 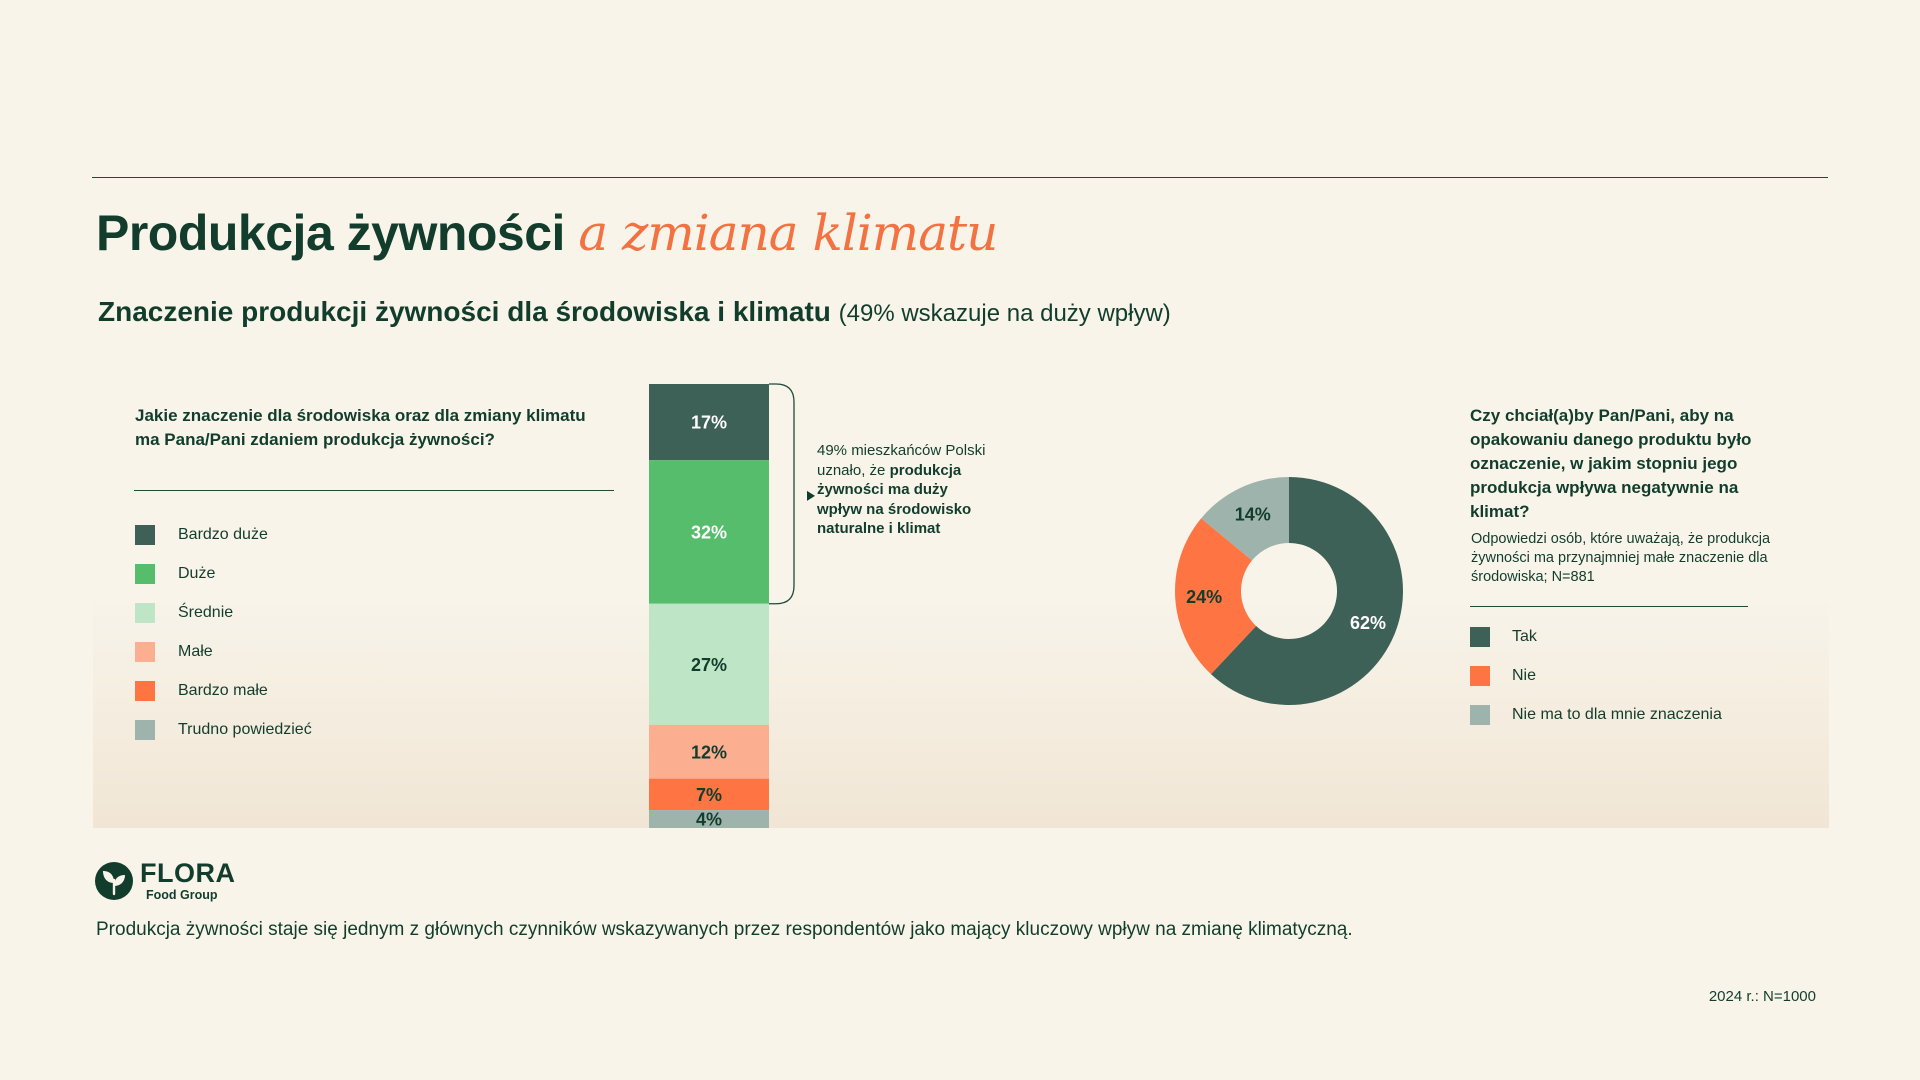 I want to click on donut-label-nie: 24%, so click(x=1204, y=597).